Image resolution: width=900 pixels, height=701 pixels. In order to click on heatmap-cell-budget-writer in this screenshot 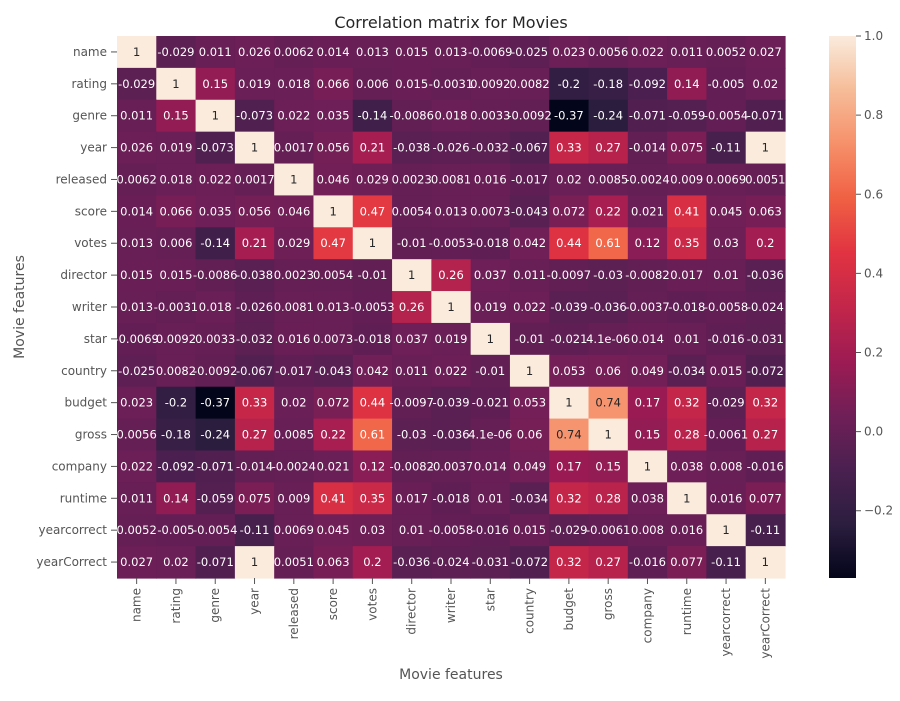, I will do `click(451, 403)`.